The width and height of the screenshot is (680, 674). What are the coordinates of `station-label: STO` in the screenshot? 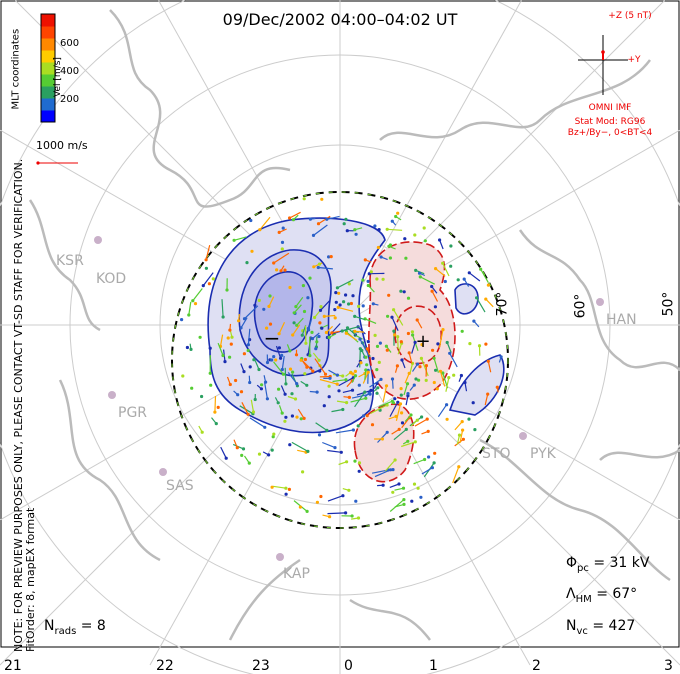 It's located at (496, 454).